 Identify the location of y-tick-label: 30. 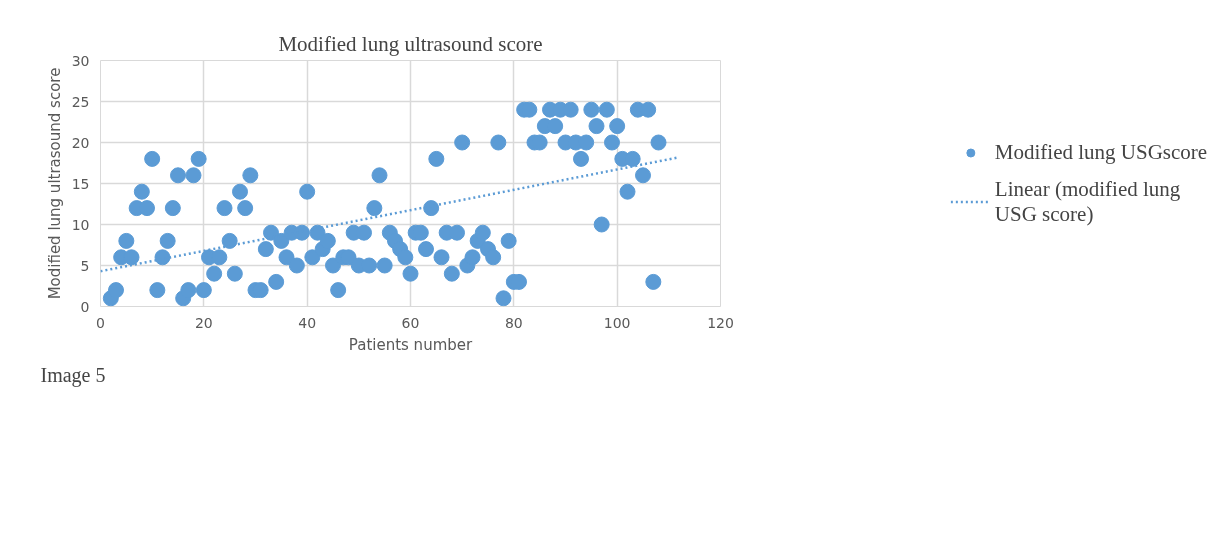
(80, 60).